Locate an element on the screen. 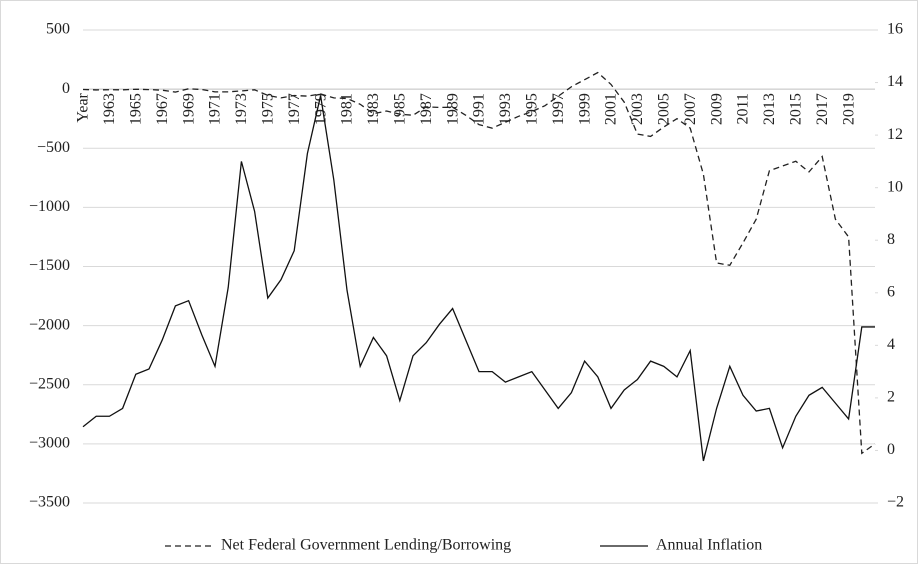 The width and height of the screenshot is (918, 564). x-tick-label: Year is located at coordinates (83, 107).